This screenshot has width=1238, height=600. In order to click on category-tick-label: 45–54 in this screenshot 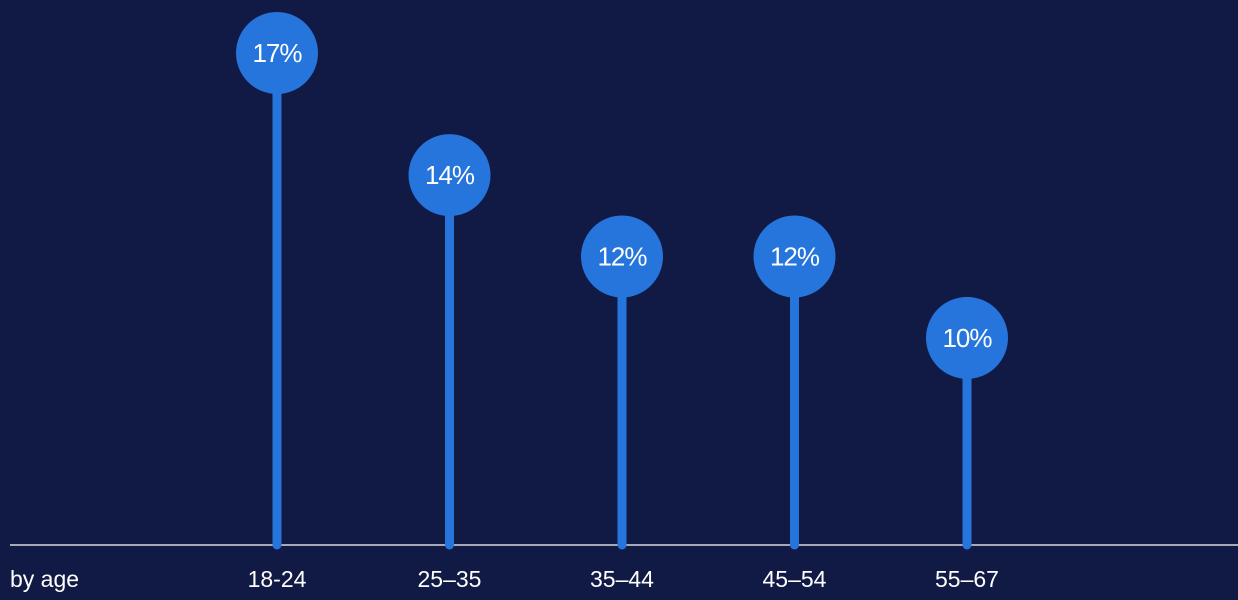, I will do `click(795, 579)`.